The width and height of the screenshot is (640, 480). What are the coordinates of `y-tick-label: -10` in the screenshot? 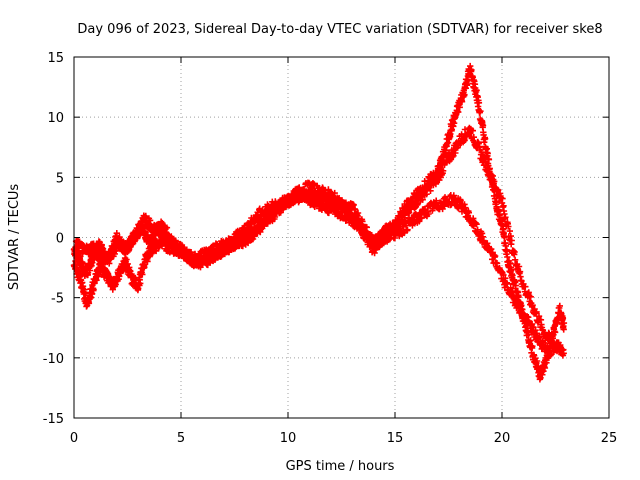 It's located at (53, 359).